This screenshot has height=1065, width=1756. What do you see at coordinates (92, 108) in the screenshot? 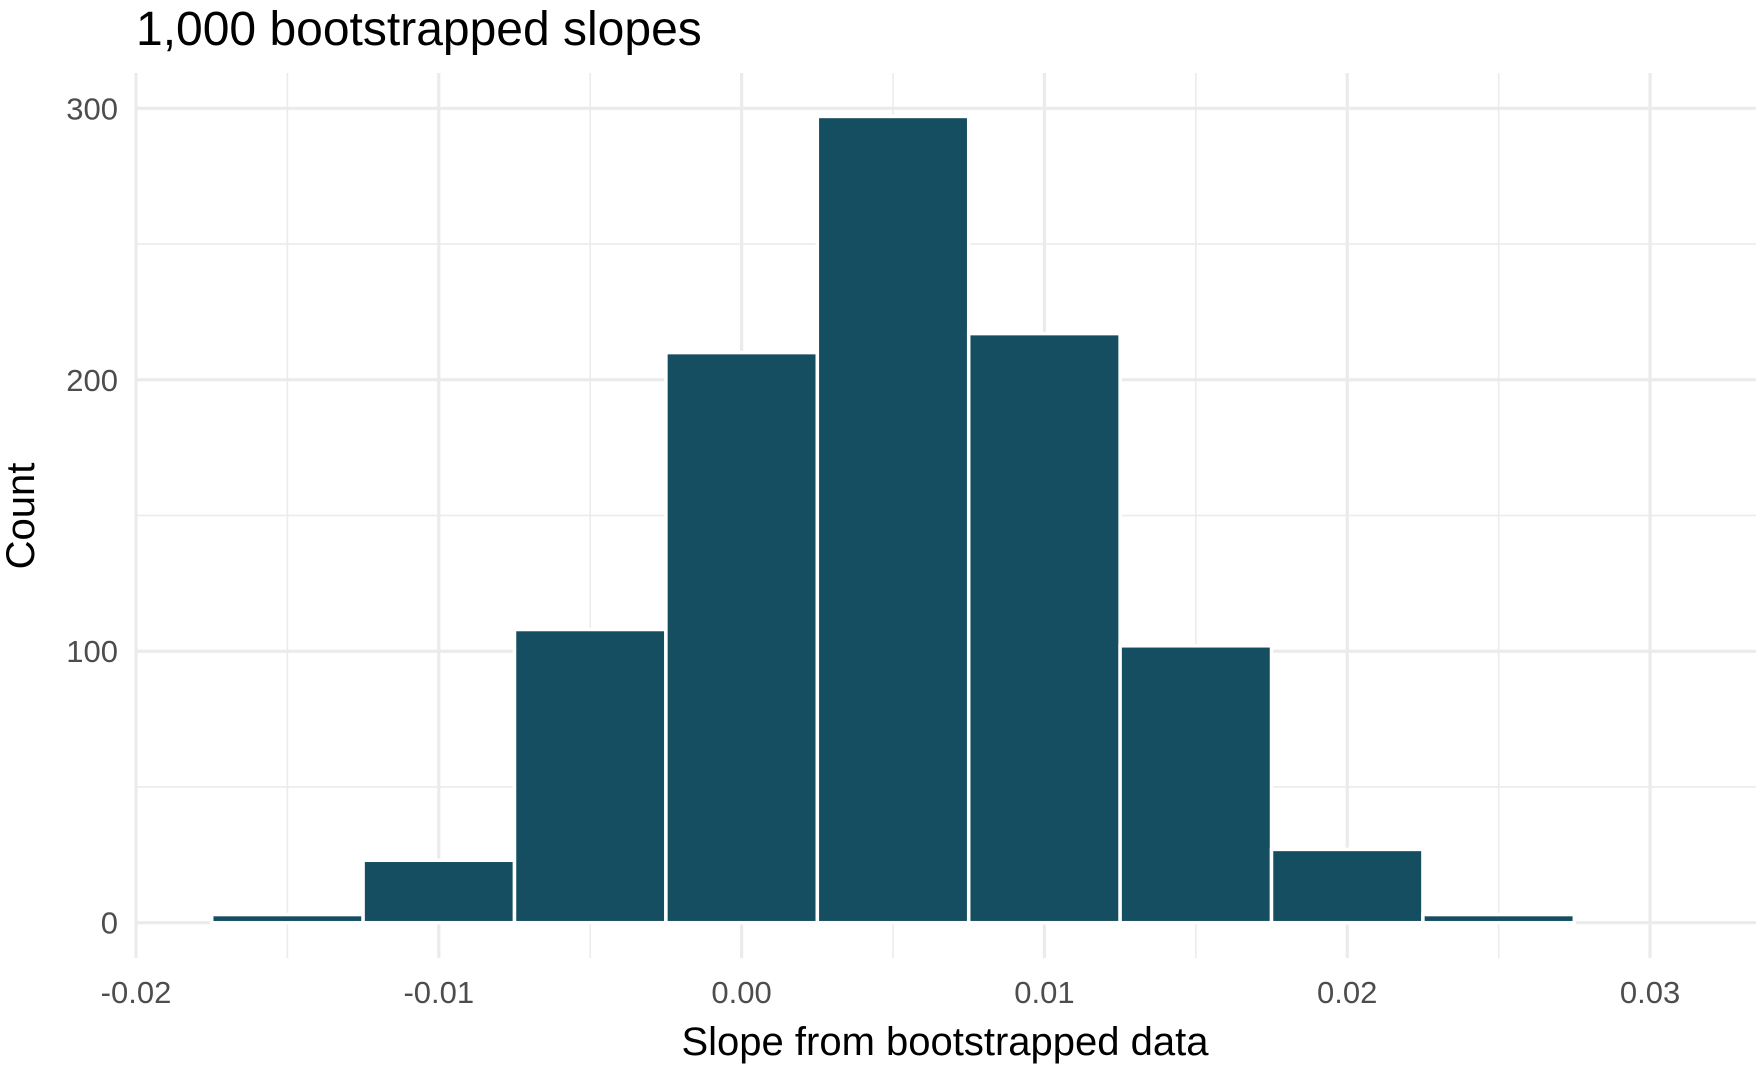
I see `y-tick-label: 300` at bounding box center [92, 108].